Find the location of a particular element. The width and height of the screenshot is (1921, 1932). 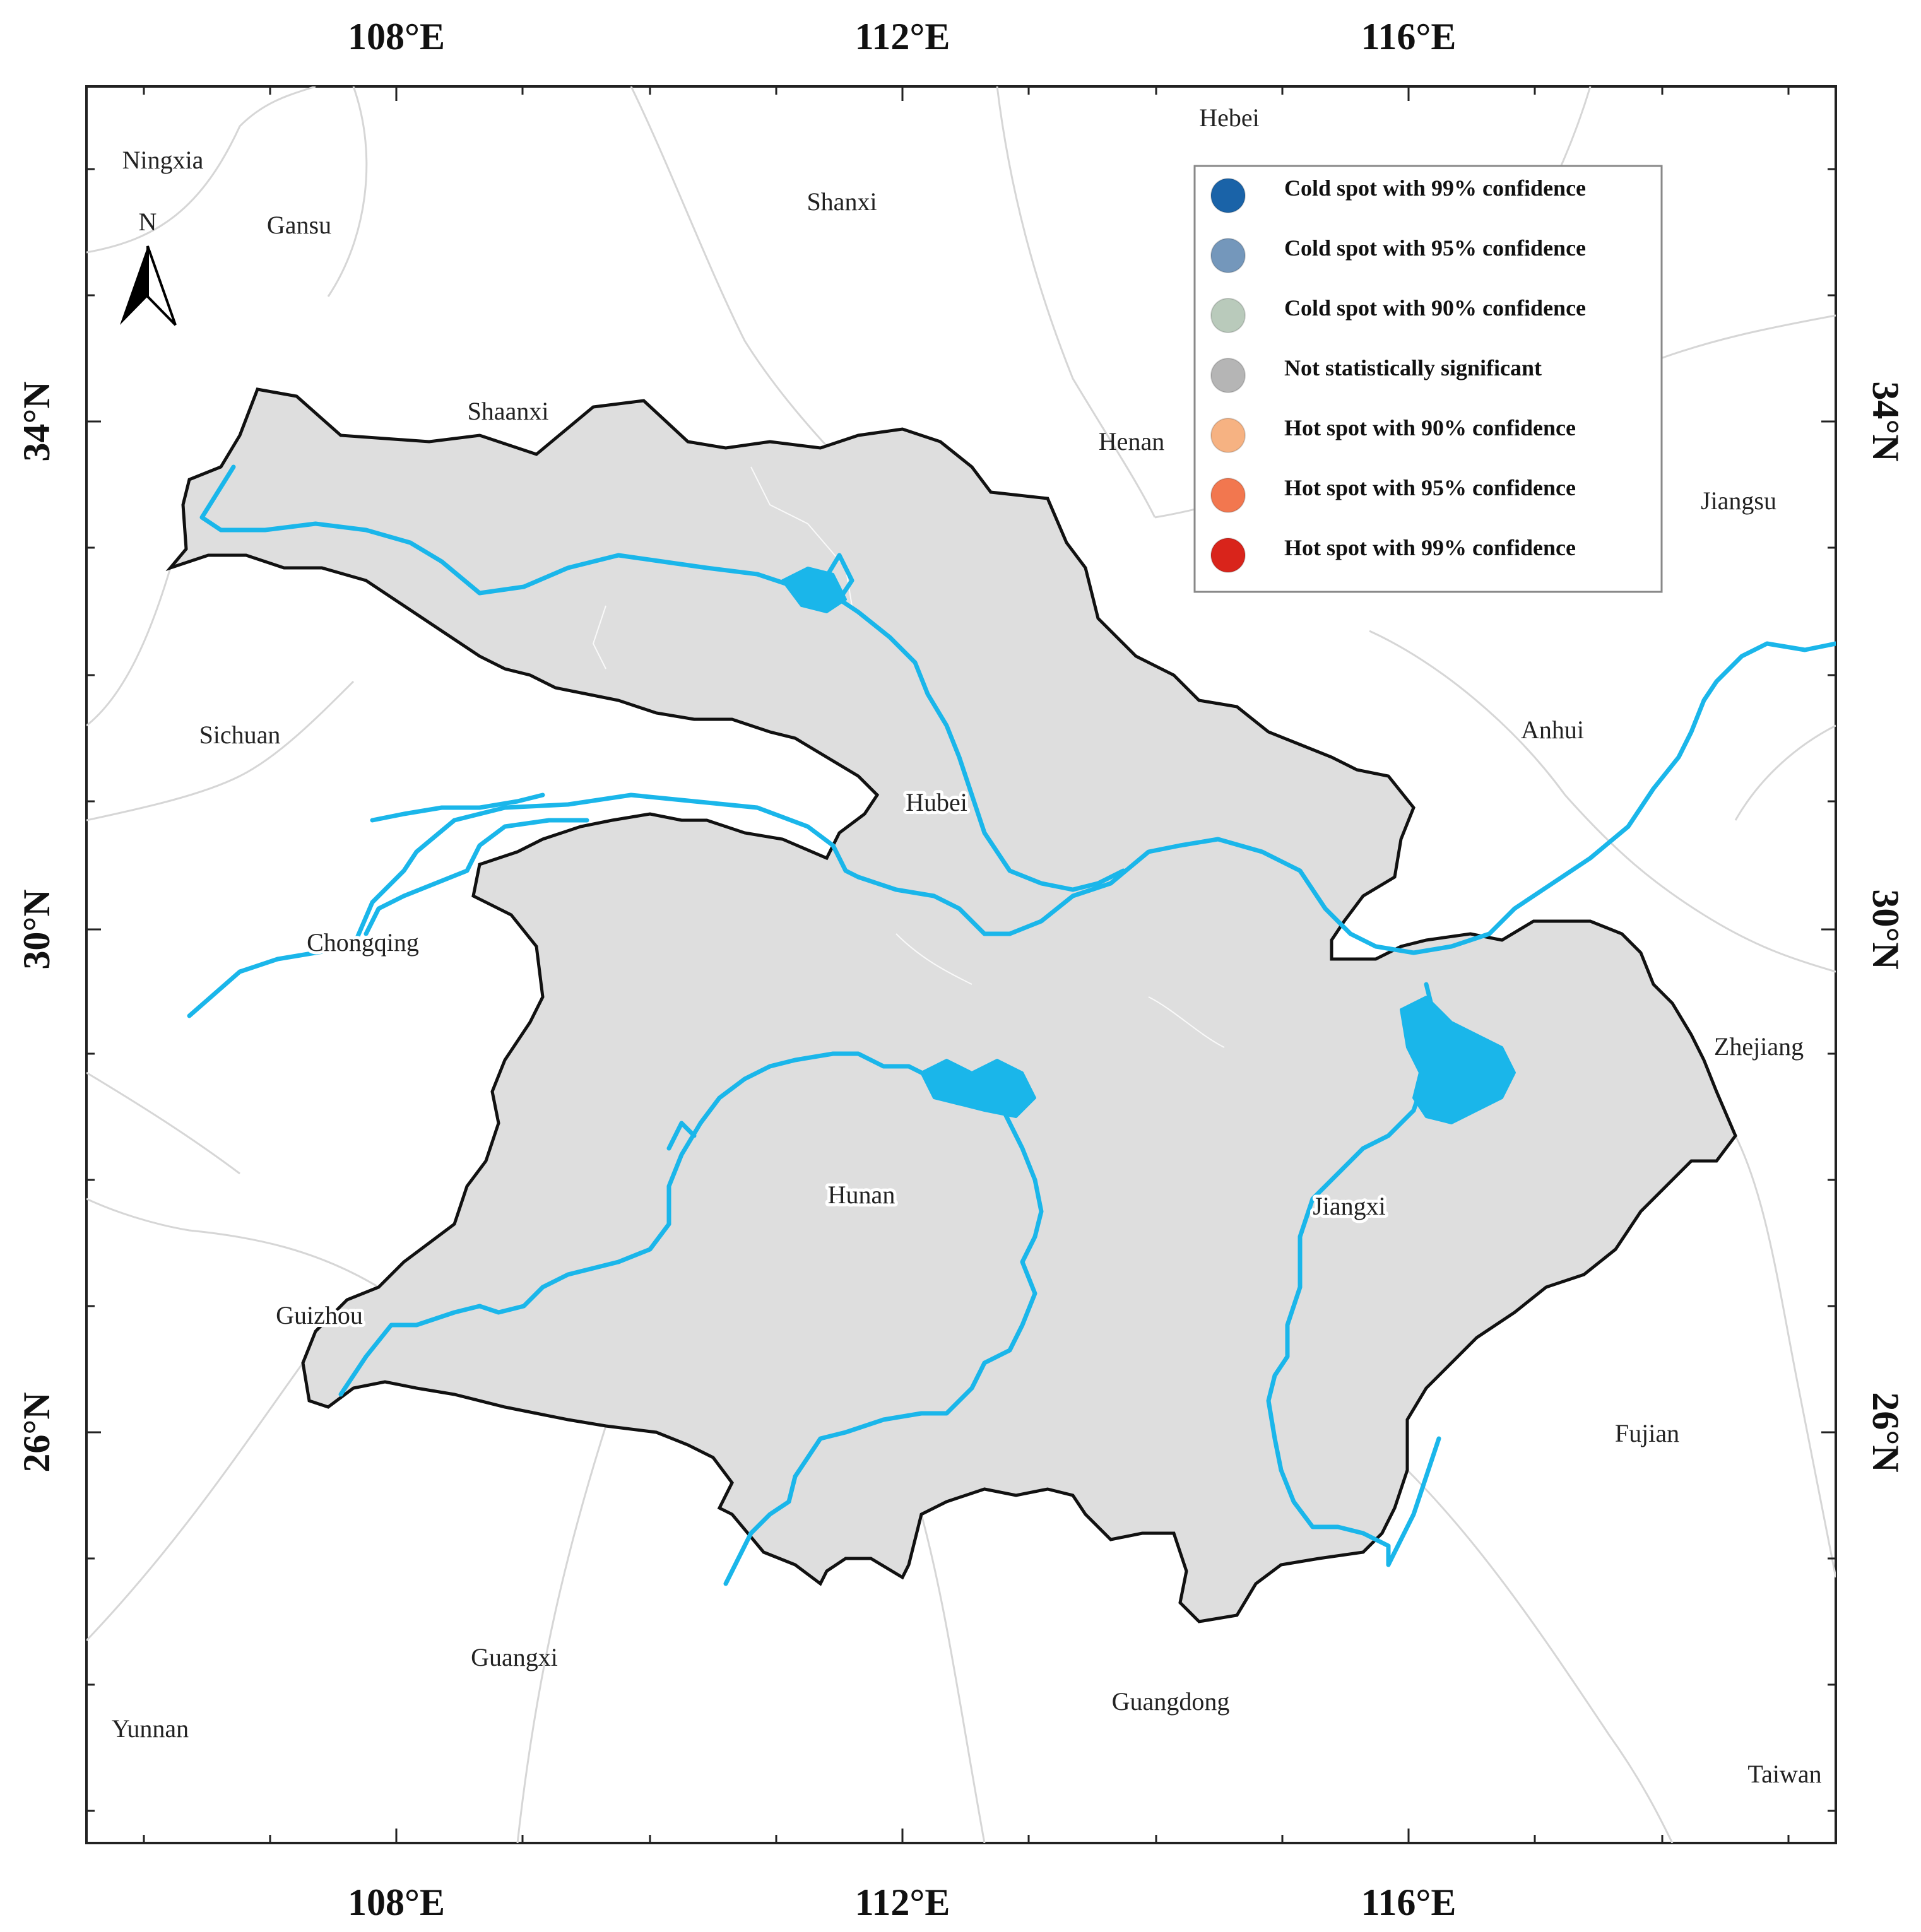

lat-label-26-right: 26°N is located at coordinates (1886, 1432).